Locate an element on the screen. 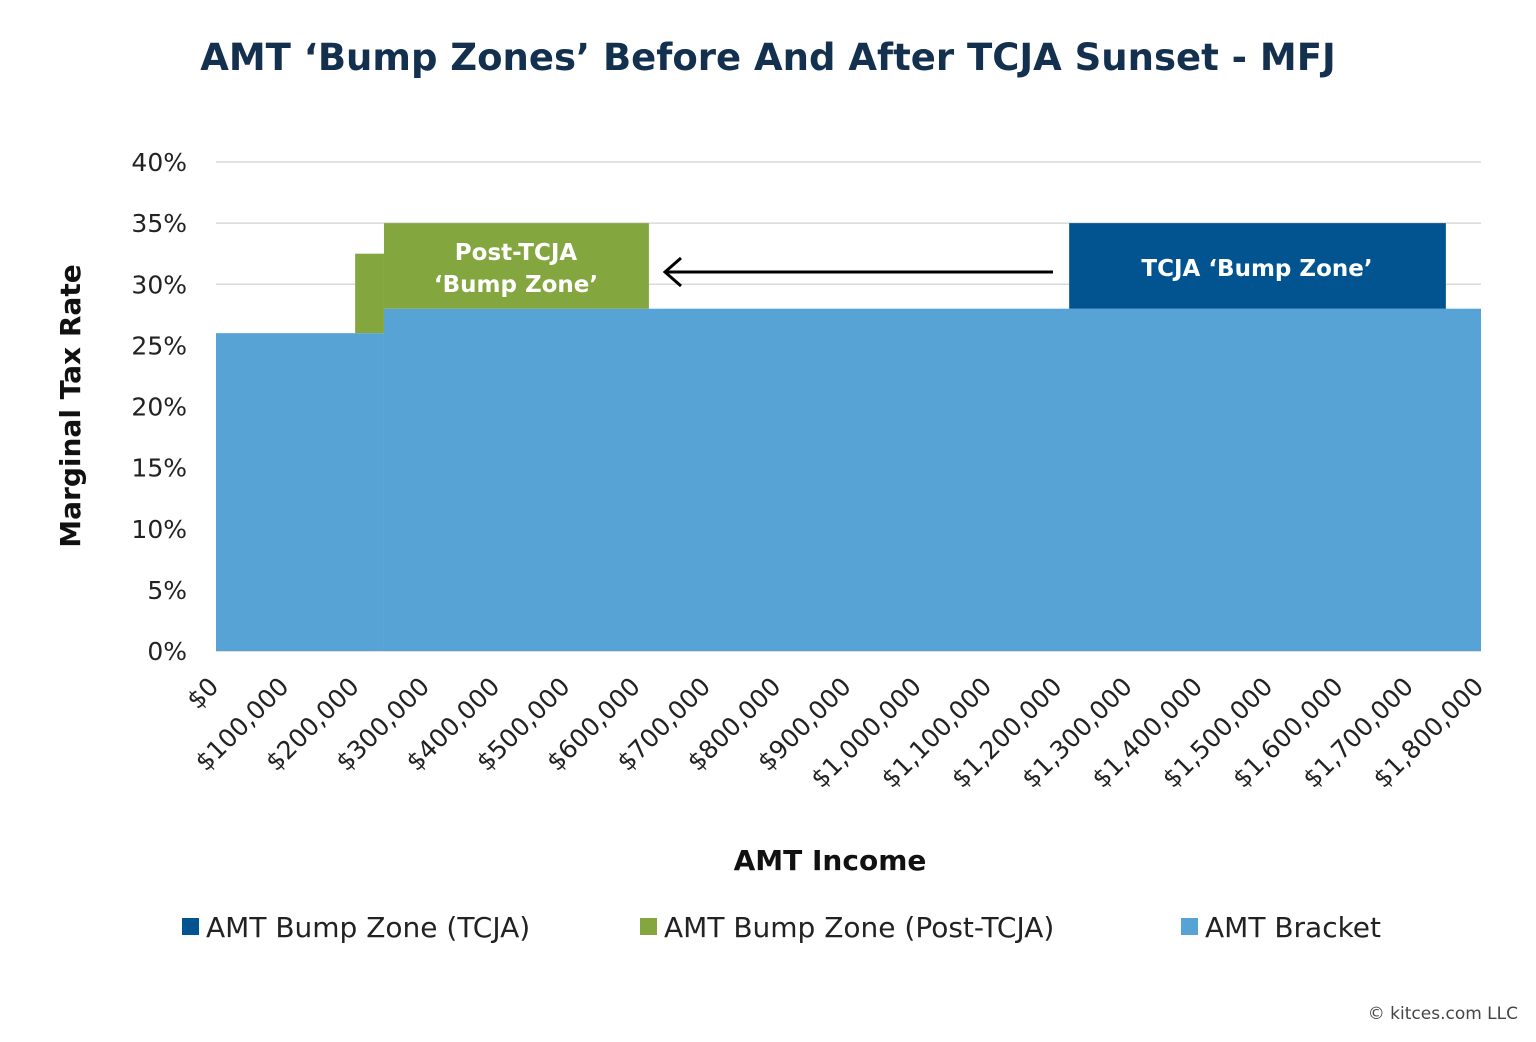  y-tick-label: 15% is located at coordinates (159, 468).